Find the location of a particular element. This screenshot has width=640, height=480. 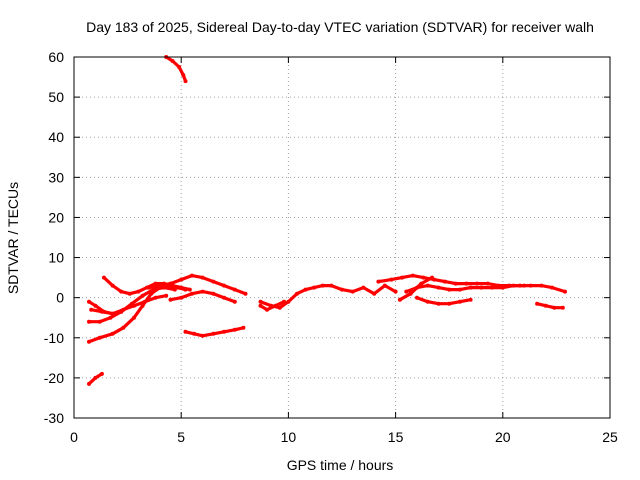

series-arc8 is located at coordinates (197, 285).